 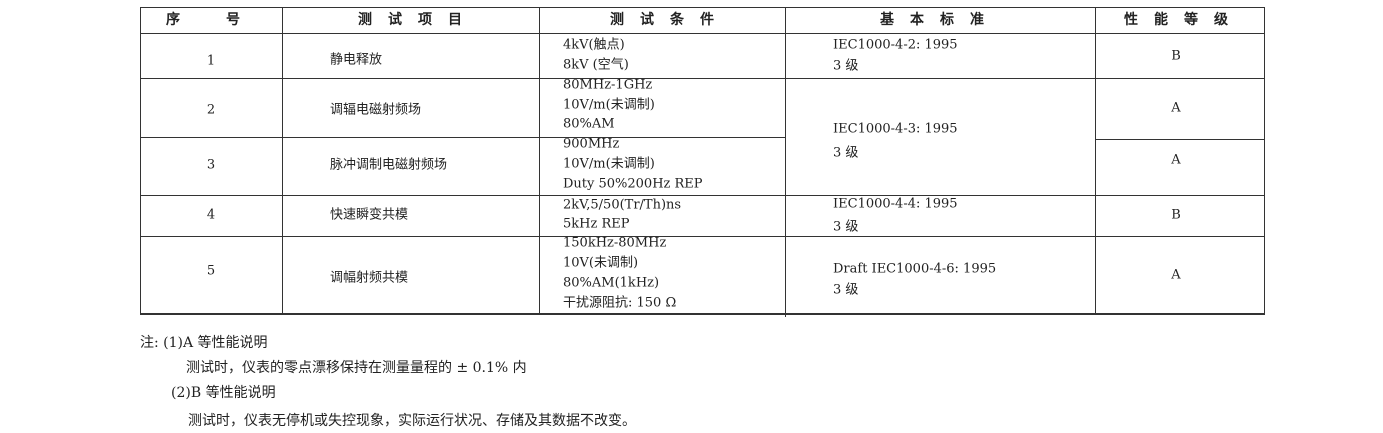 What do you see at coordinates (356, 60) in the screenshot?
I see `test-item: 静电释放` at bounding box center [356, 60].